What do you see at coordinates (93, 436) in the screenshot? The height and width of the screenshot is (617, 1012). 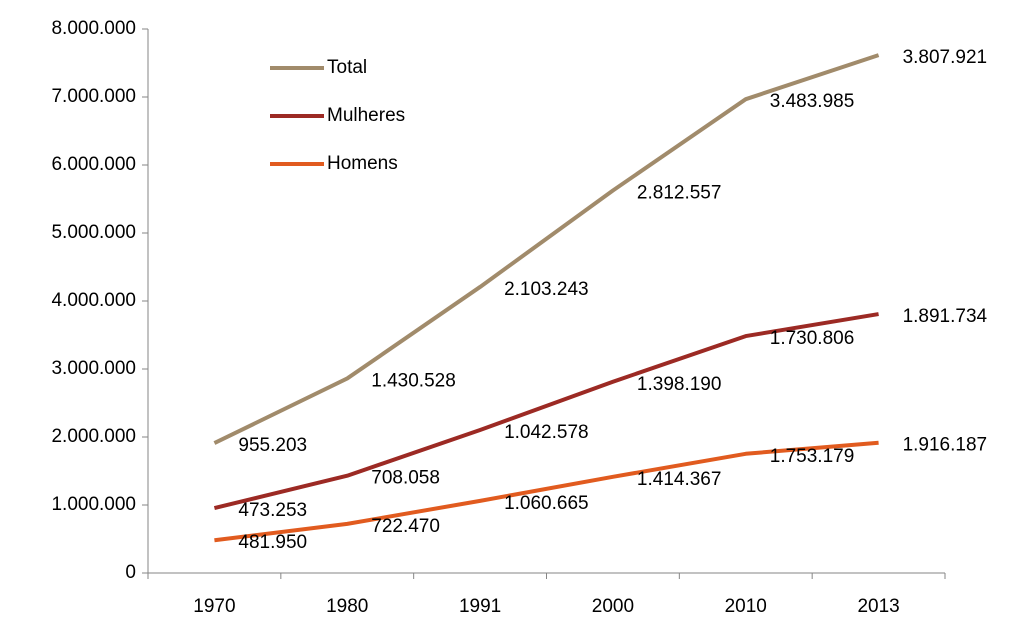 I see `y-tick-label: 2.000.000` at bounding box center [93, 436].